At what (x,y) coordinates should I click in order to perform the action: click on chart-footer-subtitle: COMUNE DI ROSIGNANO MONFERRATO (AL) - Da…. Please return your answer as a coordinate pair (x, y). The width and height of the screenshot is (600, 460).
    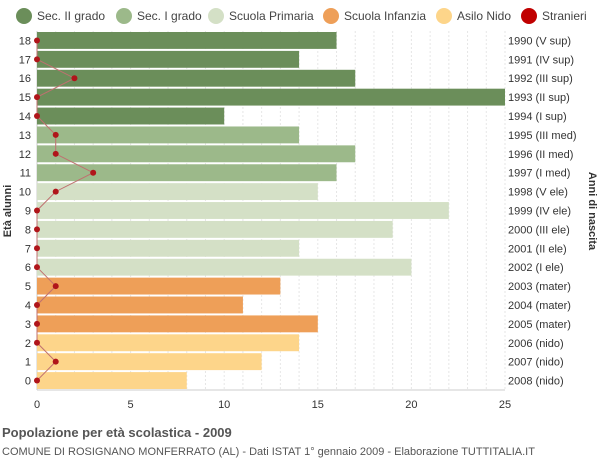
    Looking at the image, I should click on (268, 452).